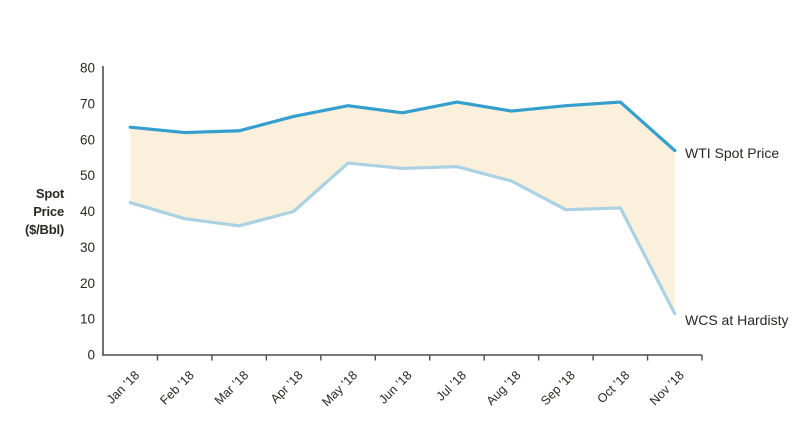  I want to click on y-axis-title: Spot Price ($/Bbl), so click(32, 212).